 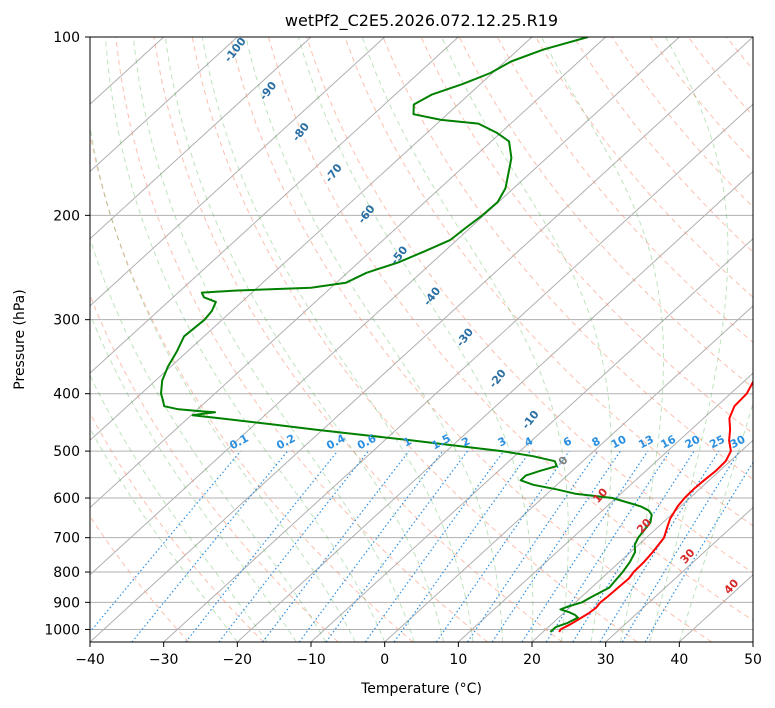 I want to click on y-tick-label: 200, so click(x=66, y=216).